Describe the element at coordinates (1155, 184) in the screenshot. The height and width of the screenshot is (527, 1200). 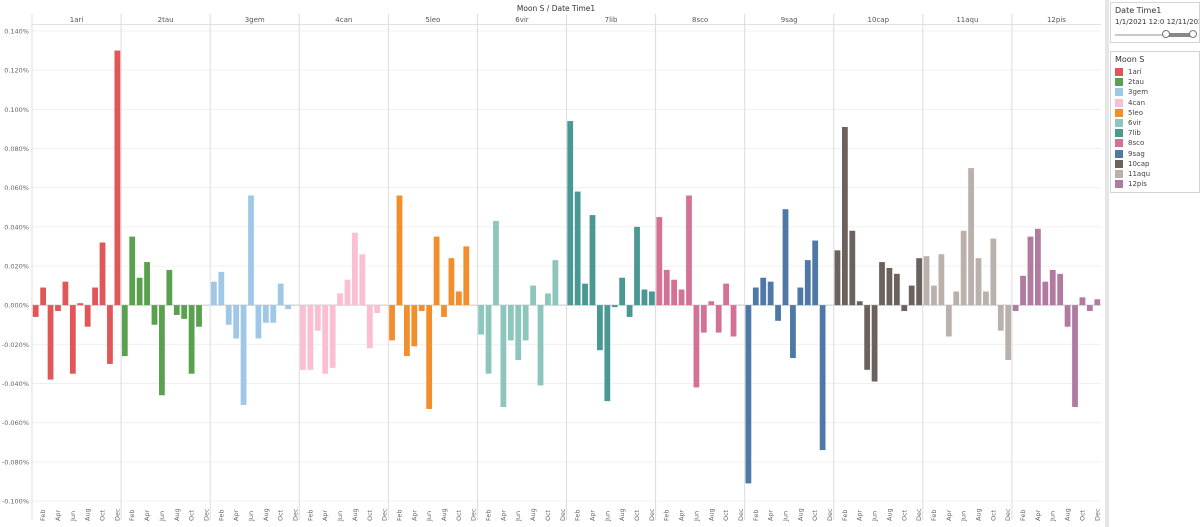
I see `legend-item-12pis: 12pis` at that location.